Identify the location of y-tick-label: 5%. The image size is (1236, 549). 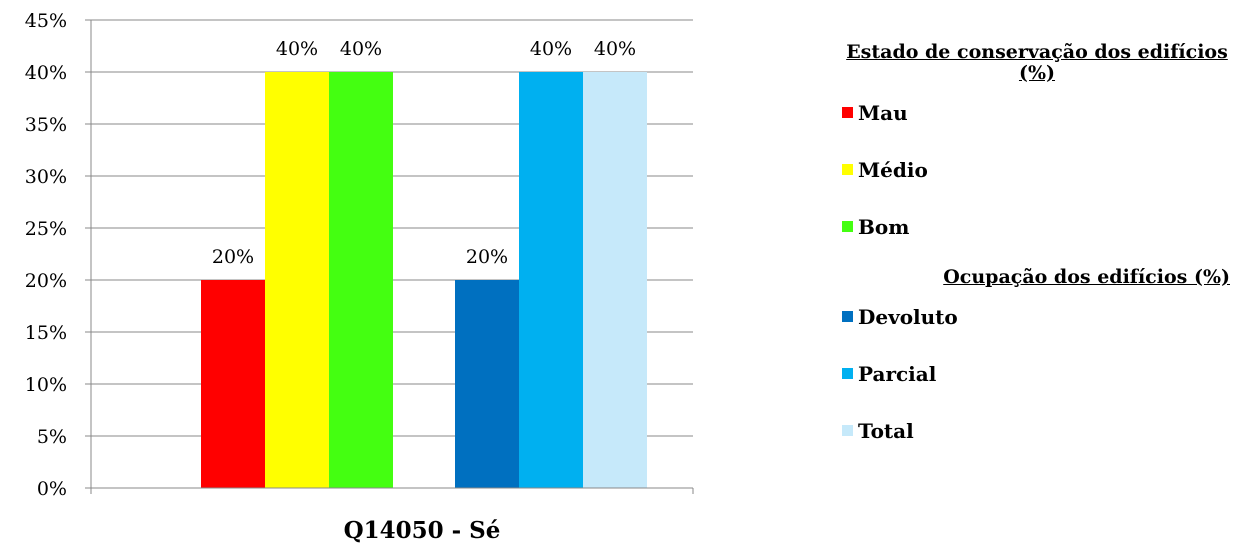
(52, 437).